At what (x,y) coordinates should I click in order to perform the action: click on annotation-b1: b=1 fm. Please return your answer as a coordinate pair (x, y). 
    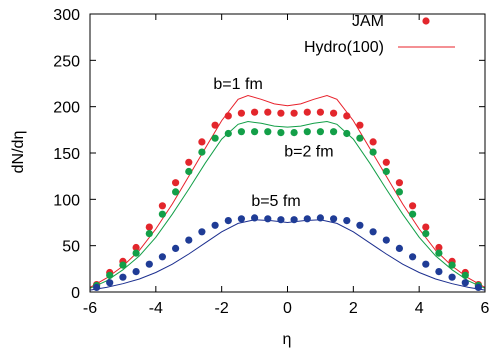
    Looking at the image, I should click on (237, 84).